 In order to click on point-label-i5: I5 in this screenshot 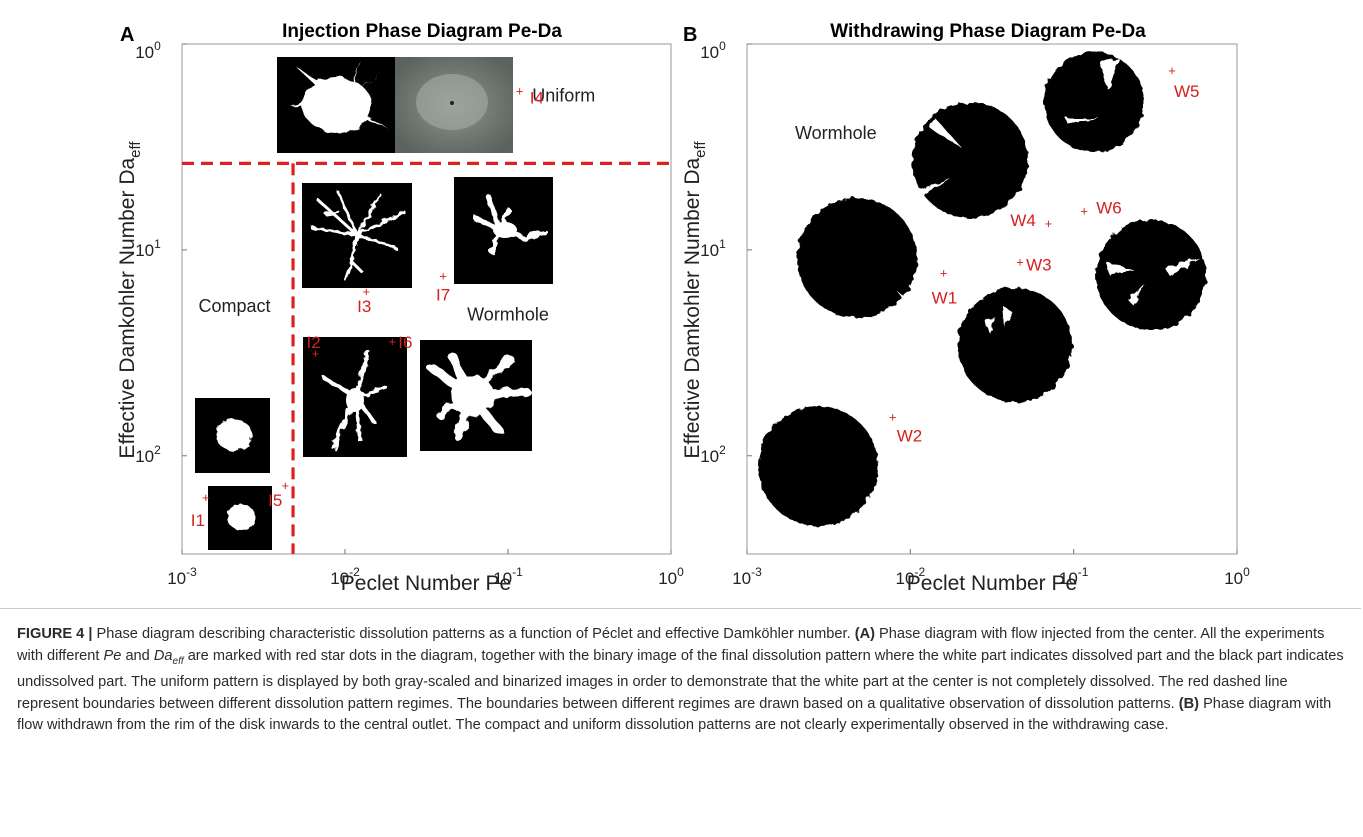, I will do `click(275, 500)`.